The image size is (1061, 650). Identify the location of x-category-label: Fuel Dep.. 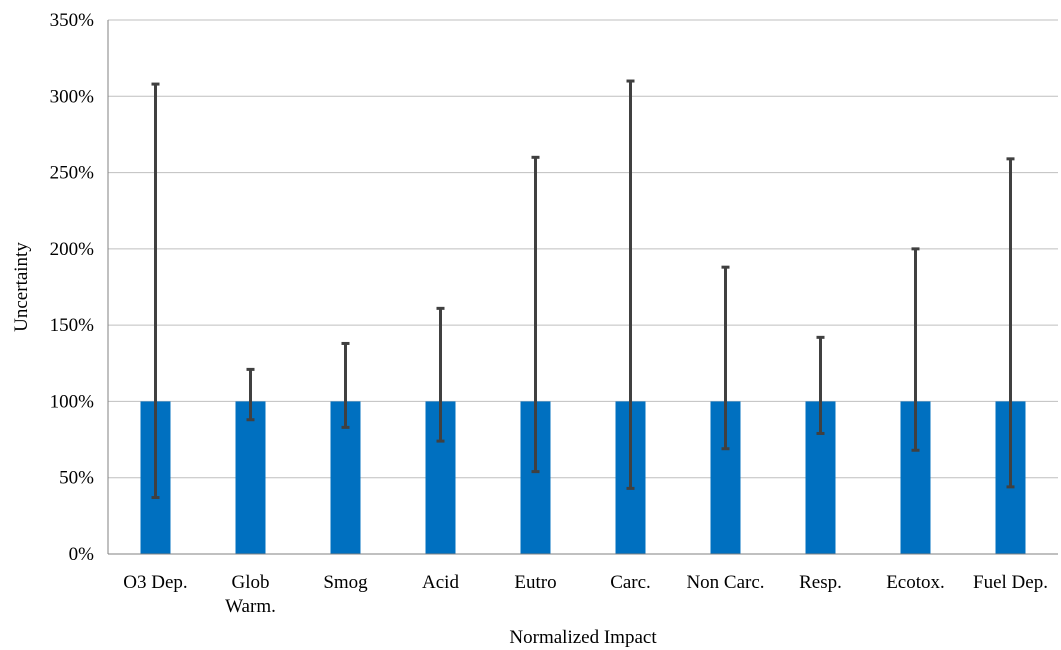
(1010, 582).